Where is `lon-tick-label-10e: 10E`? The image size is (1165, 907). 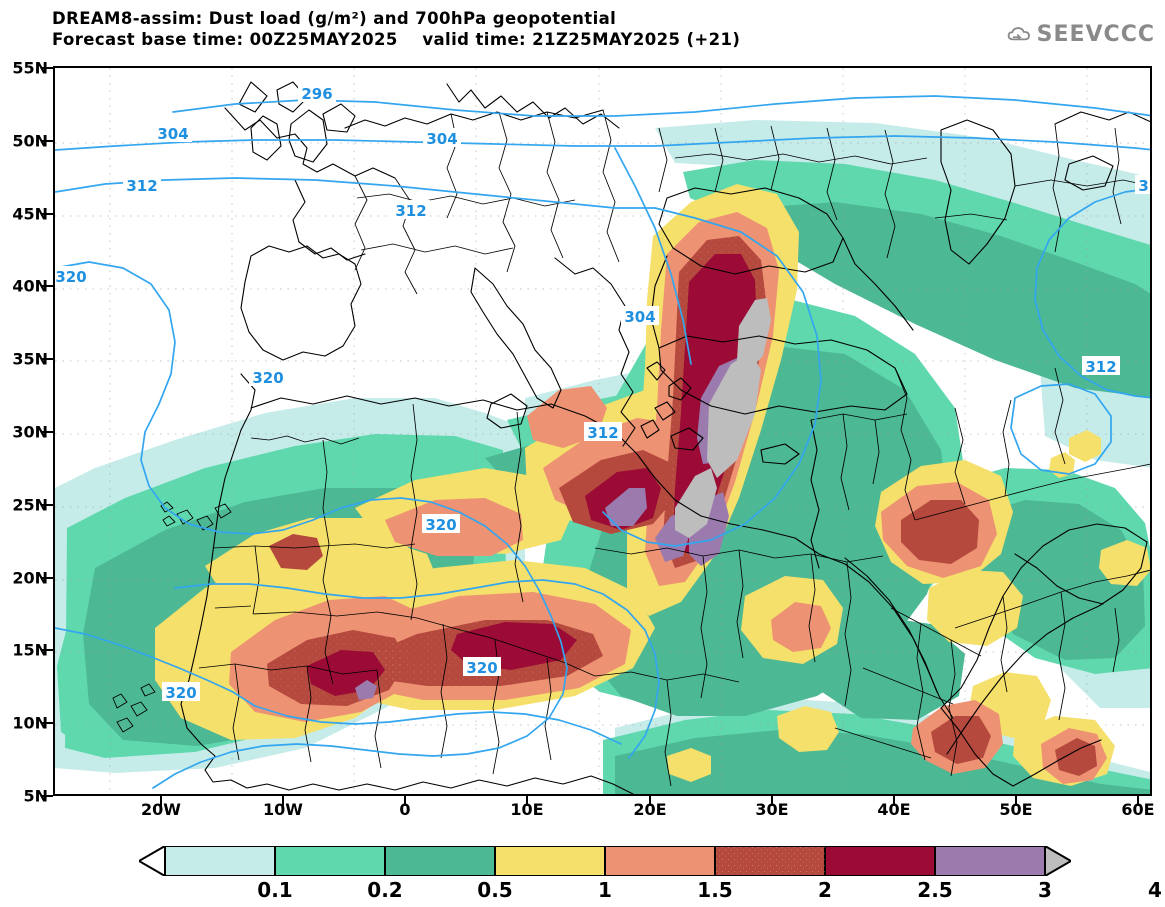 lon-tick-label-10e: 10E is located at coordinates (527, 809).